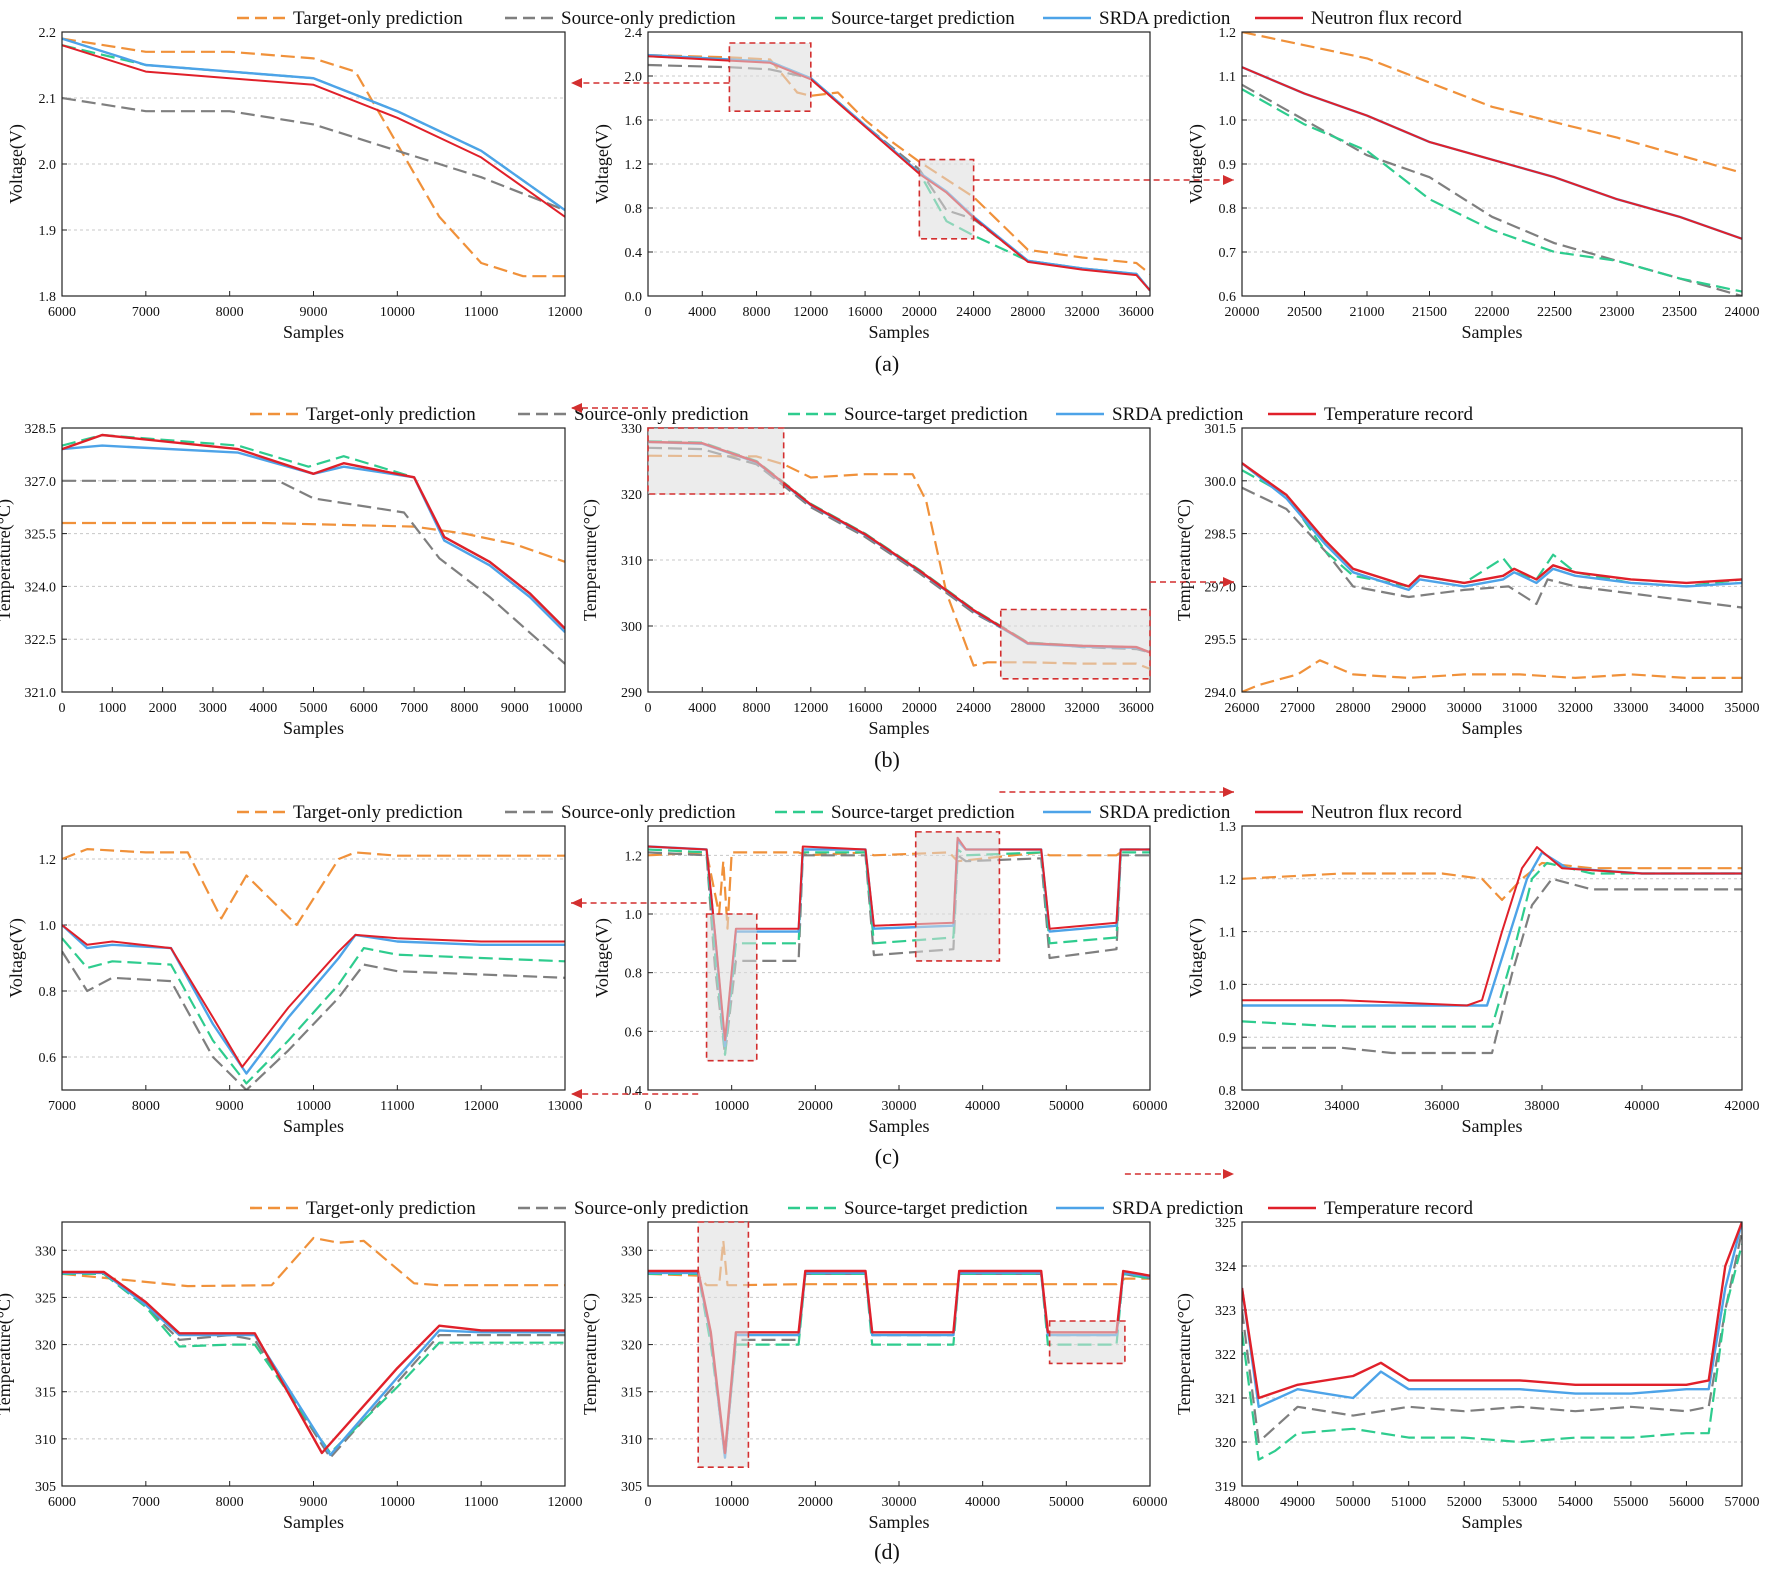 Image resolution: width=1774 pixels, height=1574 pixels. What do you see at coordinates (1228, 1038) in the screenshot?
I see `y-tick-label: 0.9` at bounding box center [1228, 1038].